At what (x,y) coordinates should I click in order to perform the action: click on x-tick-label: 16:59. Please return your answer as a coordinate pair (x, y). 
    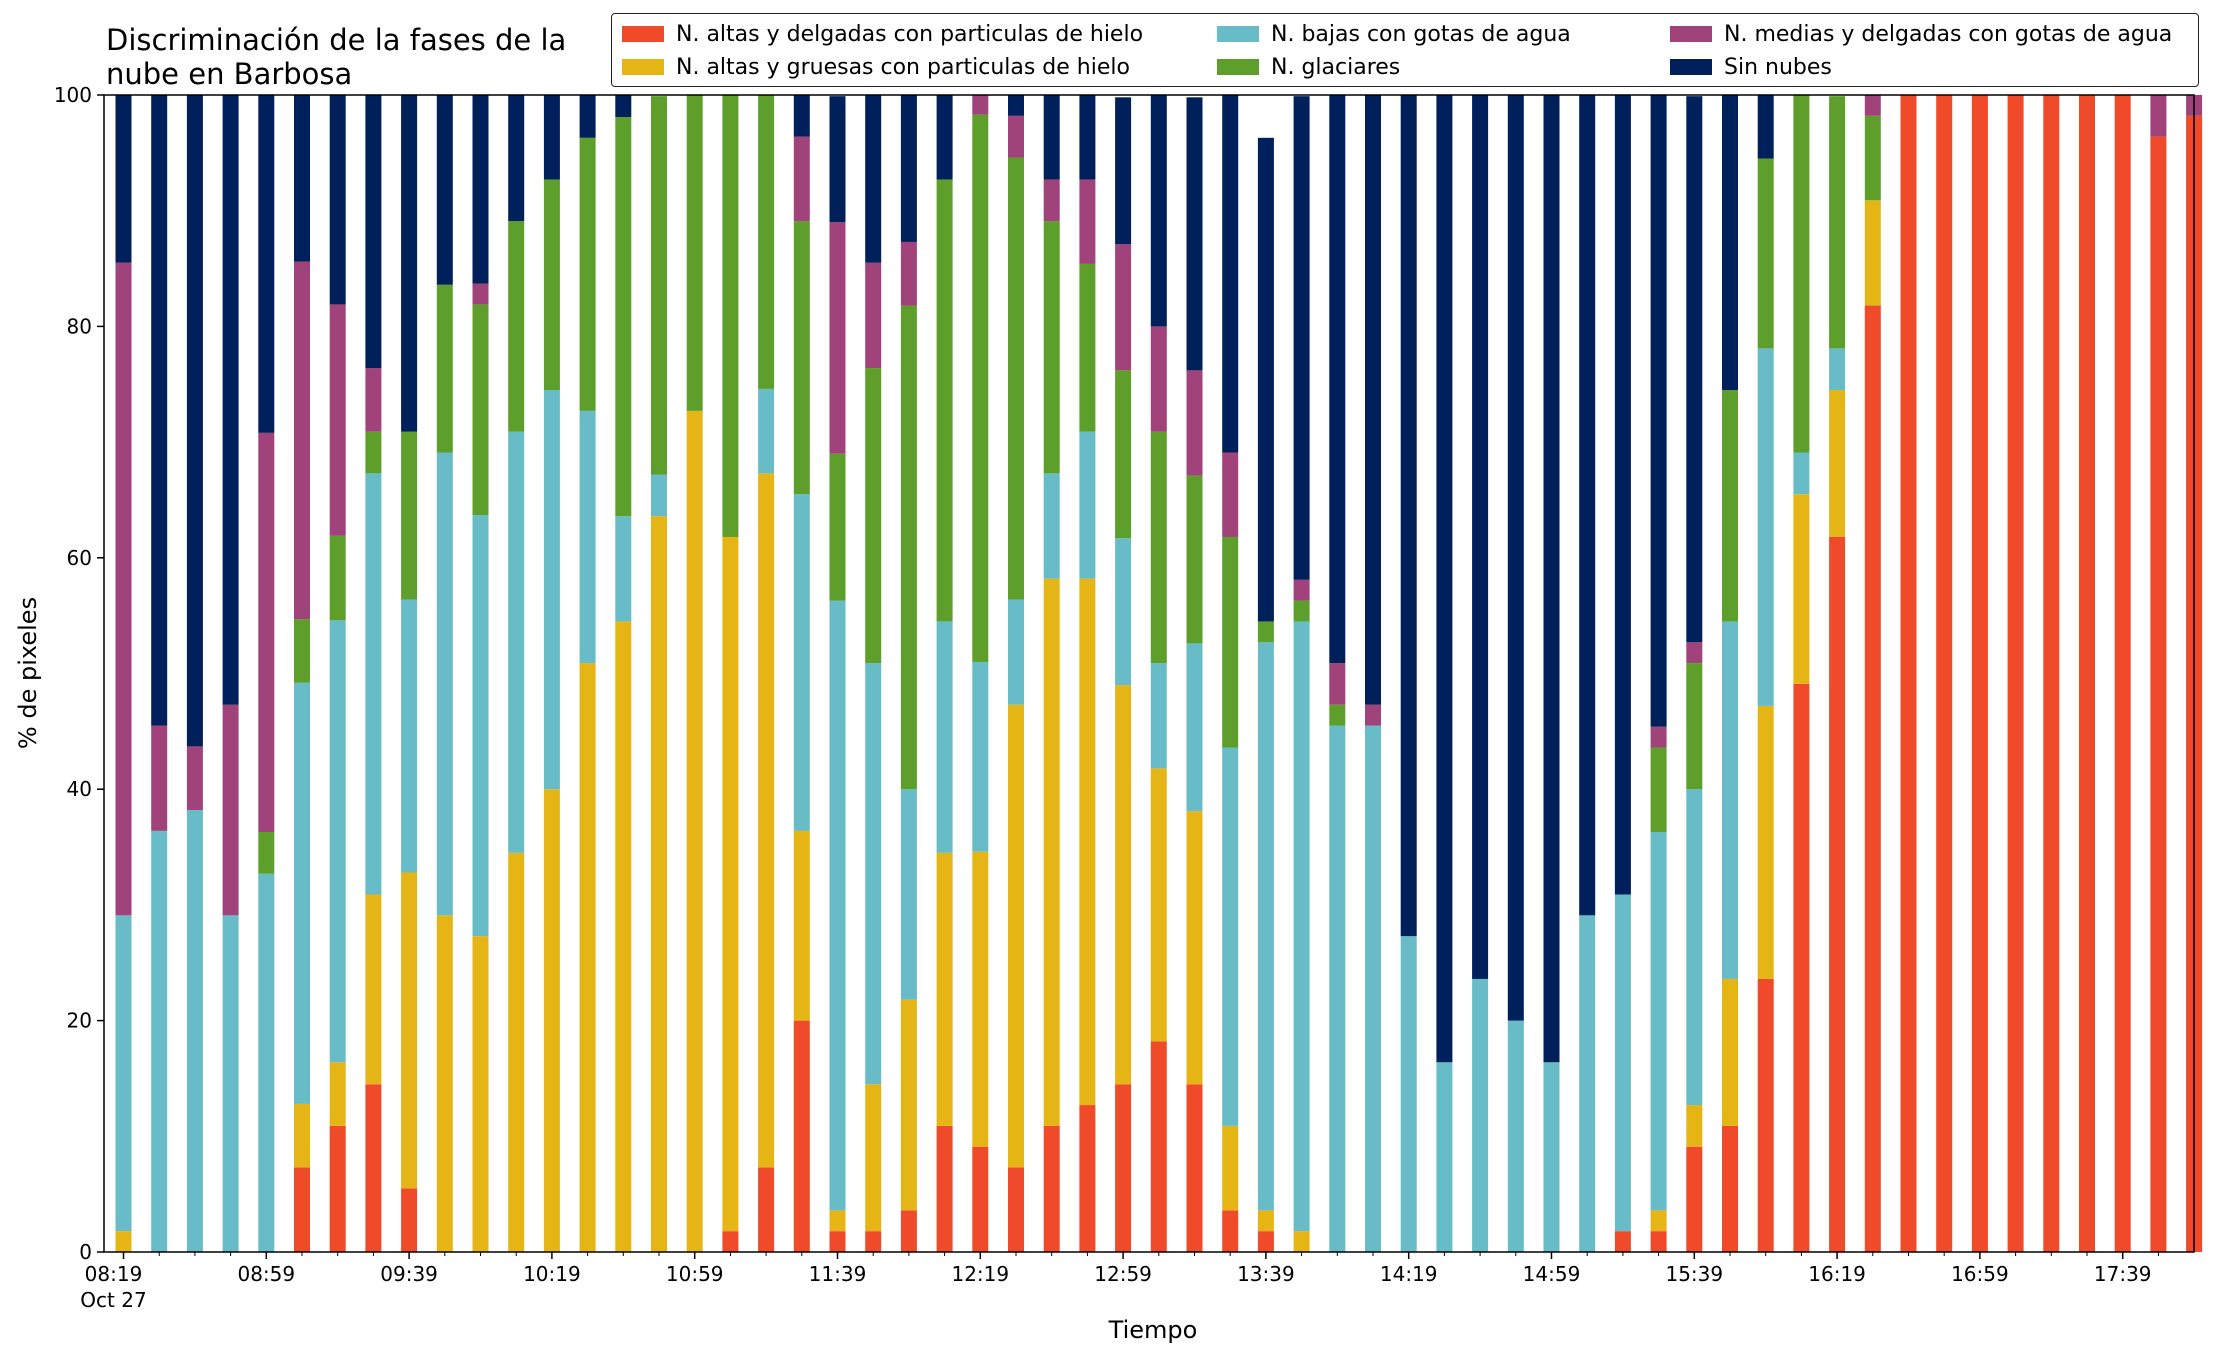
    Looking at the image, I should click on (1980, 1274).